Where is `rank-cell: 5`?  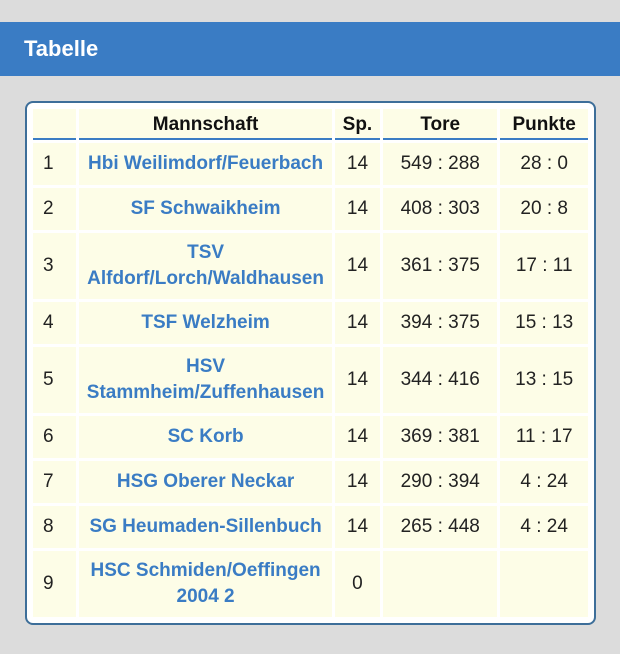 rank-cell: 5 is located at coordinates (55, 380).